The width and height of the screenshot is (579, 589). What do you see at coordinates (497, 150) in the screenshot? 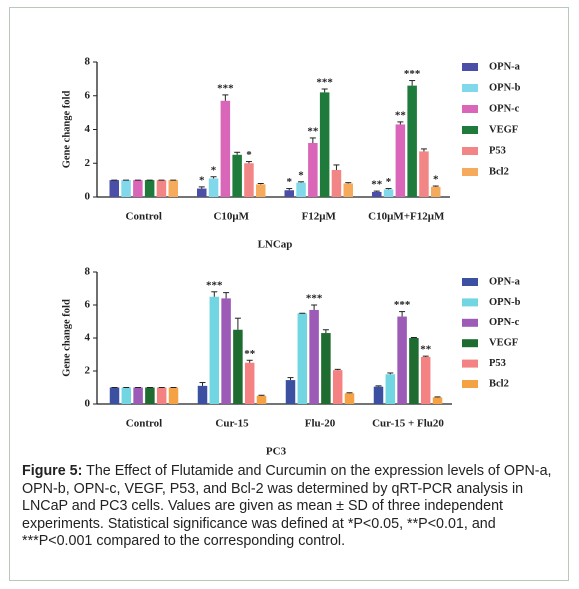
I see `legend-label: P53` at bounding box center [497, 150].